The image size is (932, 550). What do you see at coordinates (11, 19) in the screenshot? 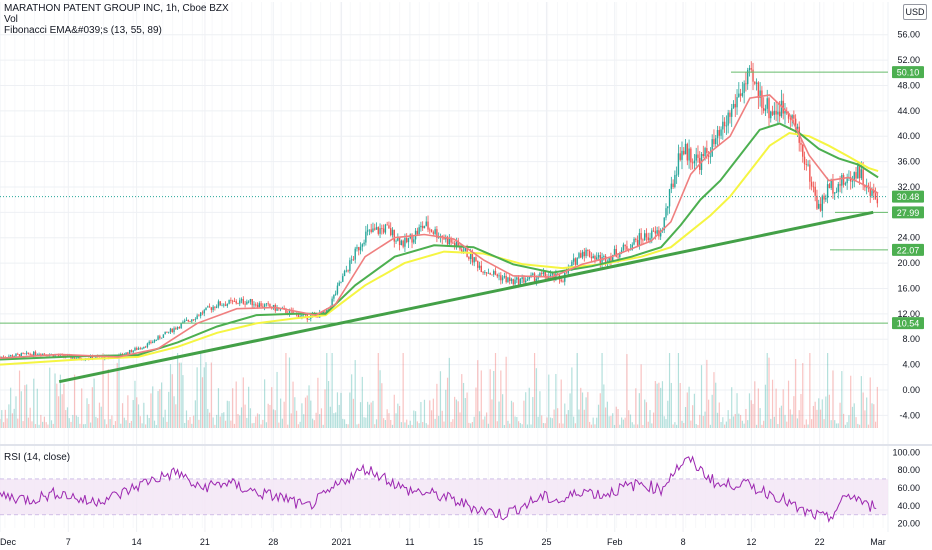
I see `volume-legend: Vol` at bounding box center [11, 19].